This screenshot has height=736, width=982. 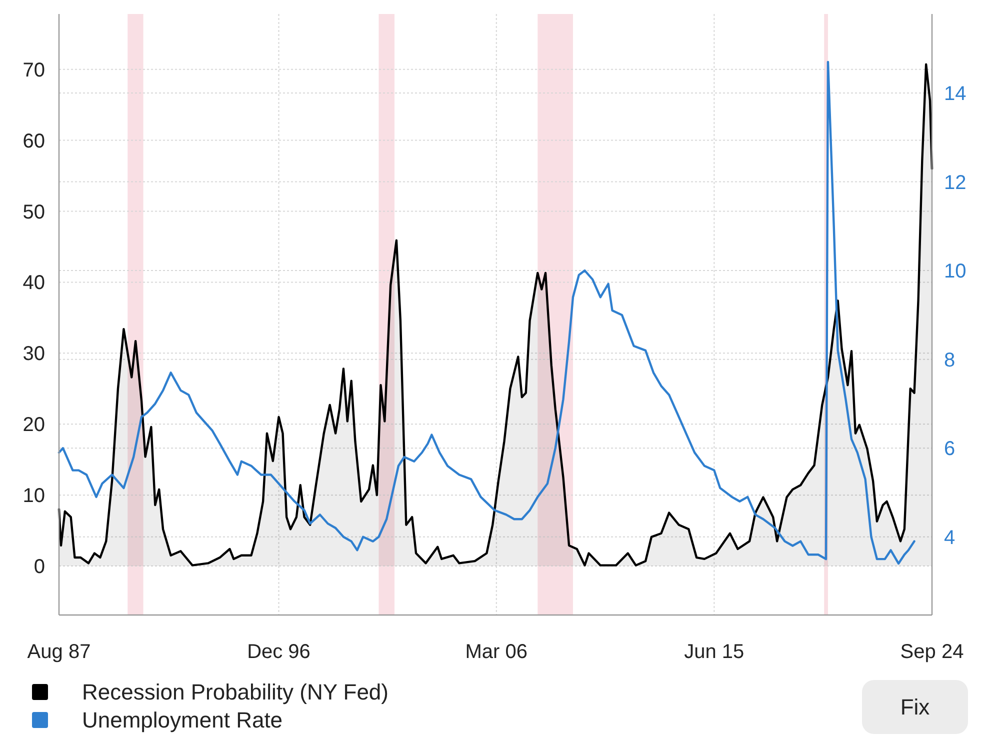 What do you see at coordinates (932, 652) in the screenshot?
I see `x-tick-label: Sep 24` at bounding box center [932, 652].